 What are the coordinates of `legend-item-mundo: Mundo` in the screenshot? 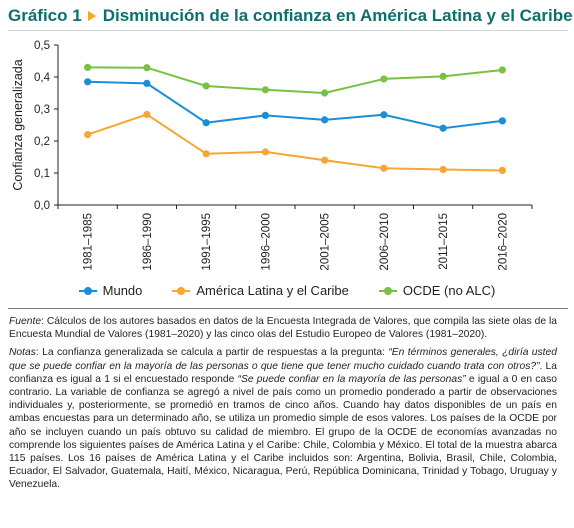 It's located at (110, 290).